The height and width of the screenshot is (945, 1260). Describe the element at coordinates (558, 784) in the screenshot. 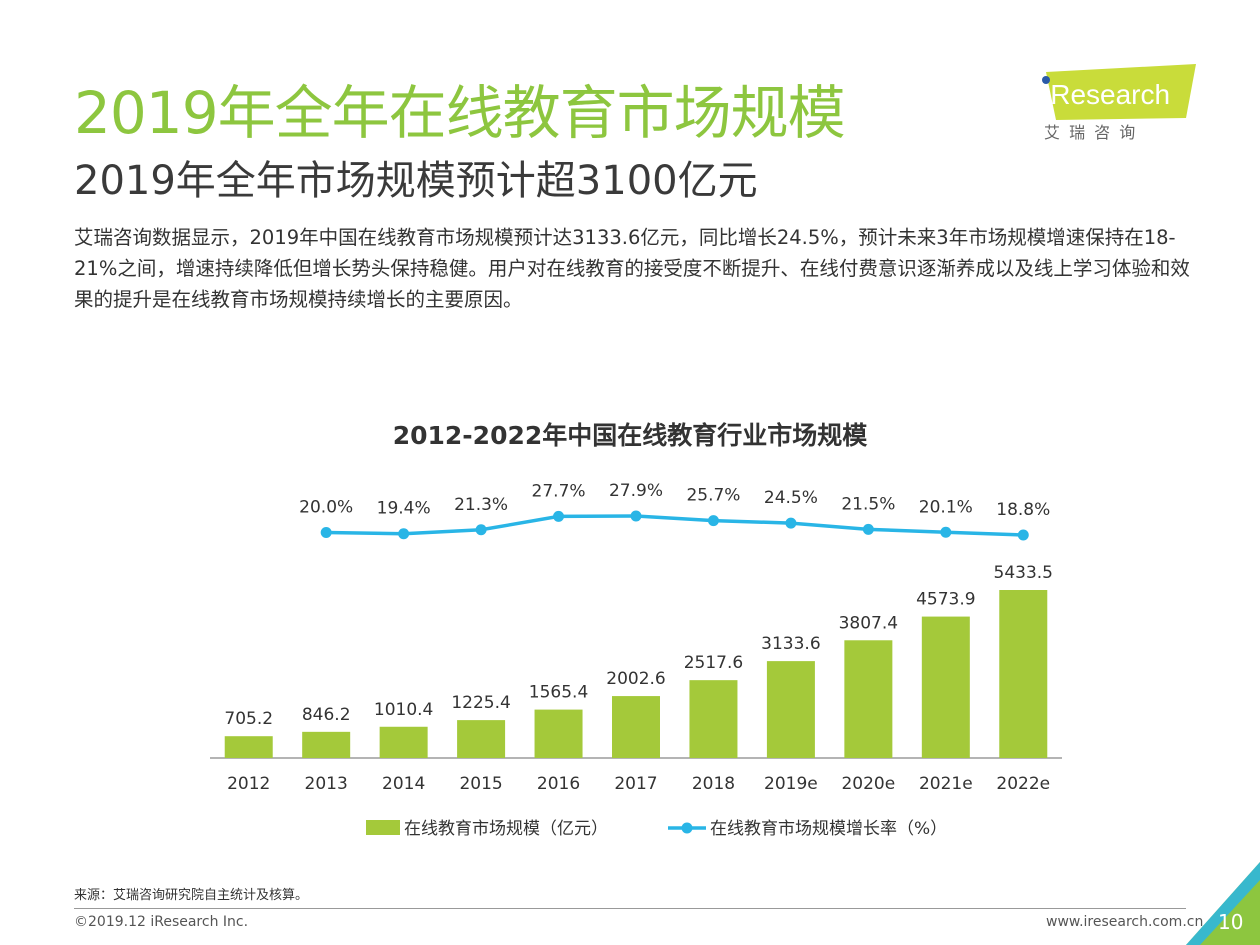

I see `x-tick-label-2016: 2016` at that location.